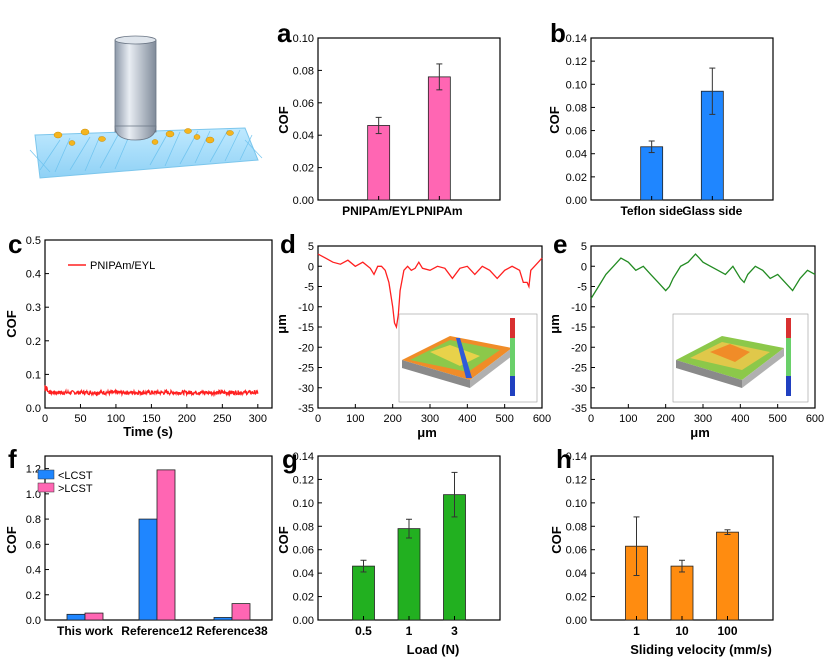 This screenshot has width=827, height=672. What do you see at coordinates (467, 419) in the screenshot?
I see `xtick-label-d: 400` at bounding box center [467, 419].